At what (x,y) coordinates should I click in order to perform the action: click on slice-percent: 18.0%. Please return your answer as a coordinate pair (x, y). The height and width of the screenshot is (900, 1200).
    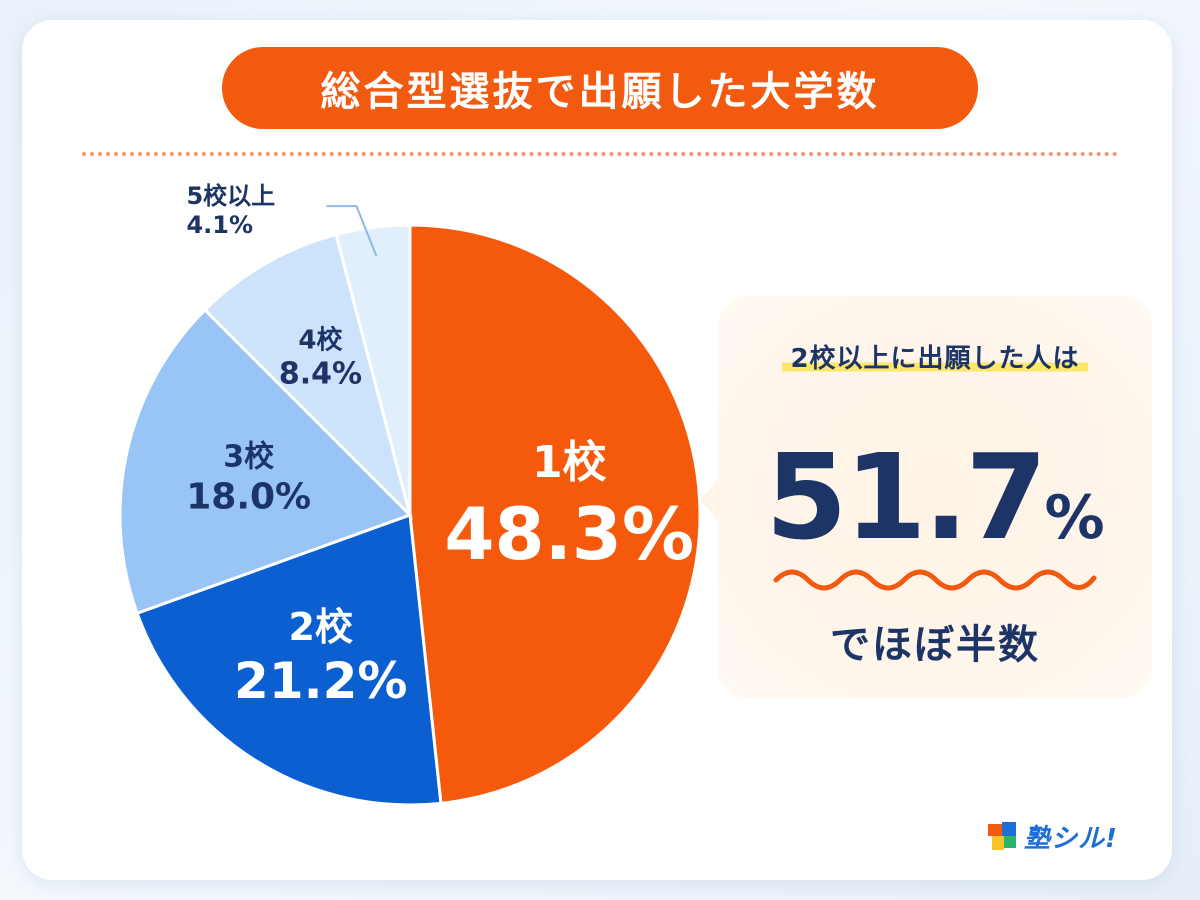
    Looking at the image, I should click on (249, 497).